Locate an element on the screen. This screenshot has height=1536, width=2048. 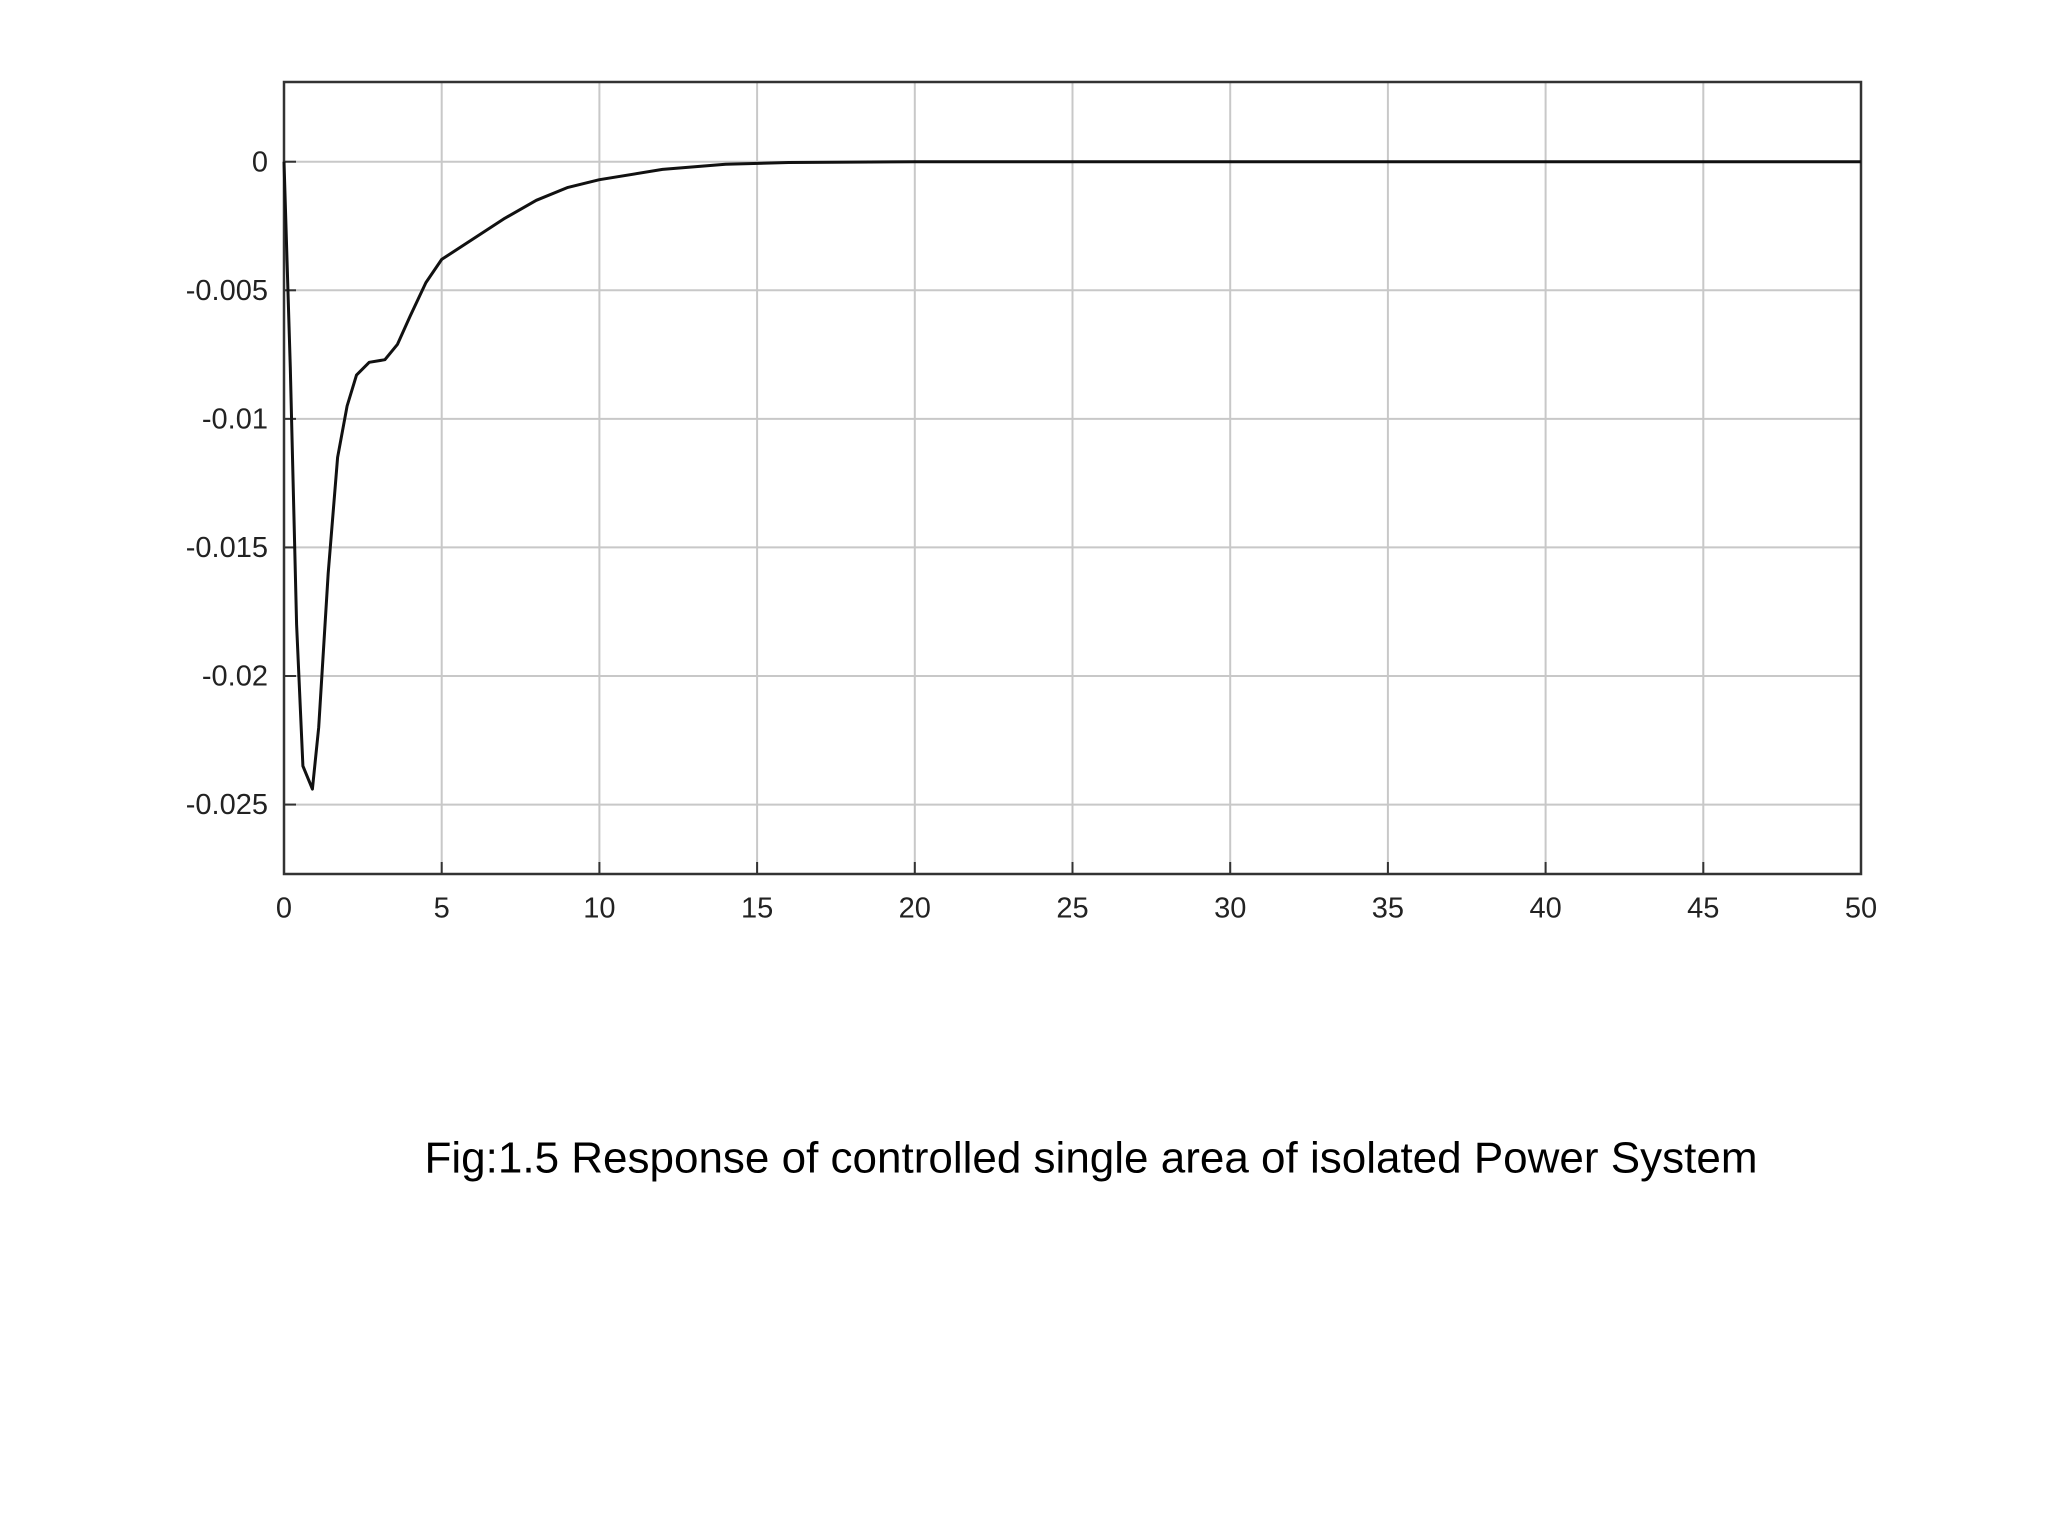
y-tick-label: 0 is located at coordinates (260, 162).